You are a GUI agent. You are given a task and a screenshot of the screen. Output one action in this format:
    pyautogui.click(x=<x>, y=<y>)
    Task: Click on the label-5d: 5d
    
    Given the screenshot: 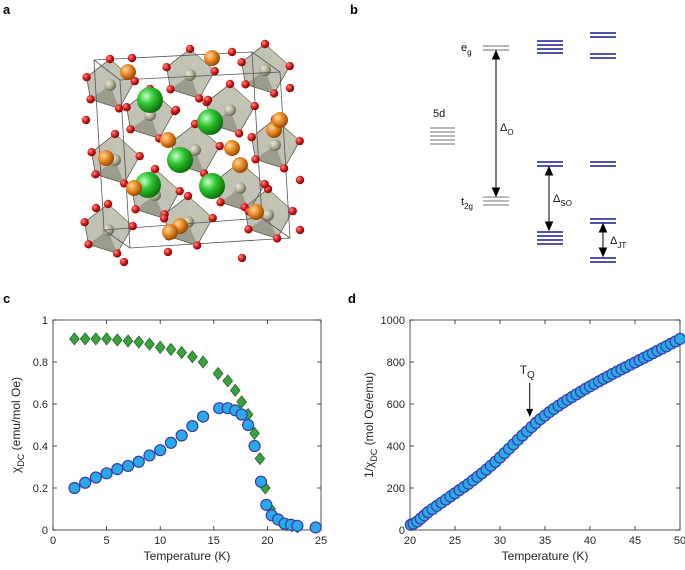 What is the action you would take?
    pyautogui.click(x=439, y=114)
    